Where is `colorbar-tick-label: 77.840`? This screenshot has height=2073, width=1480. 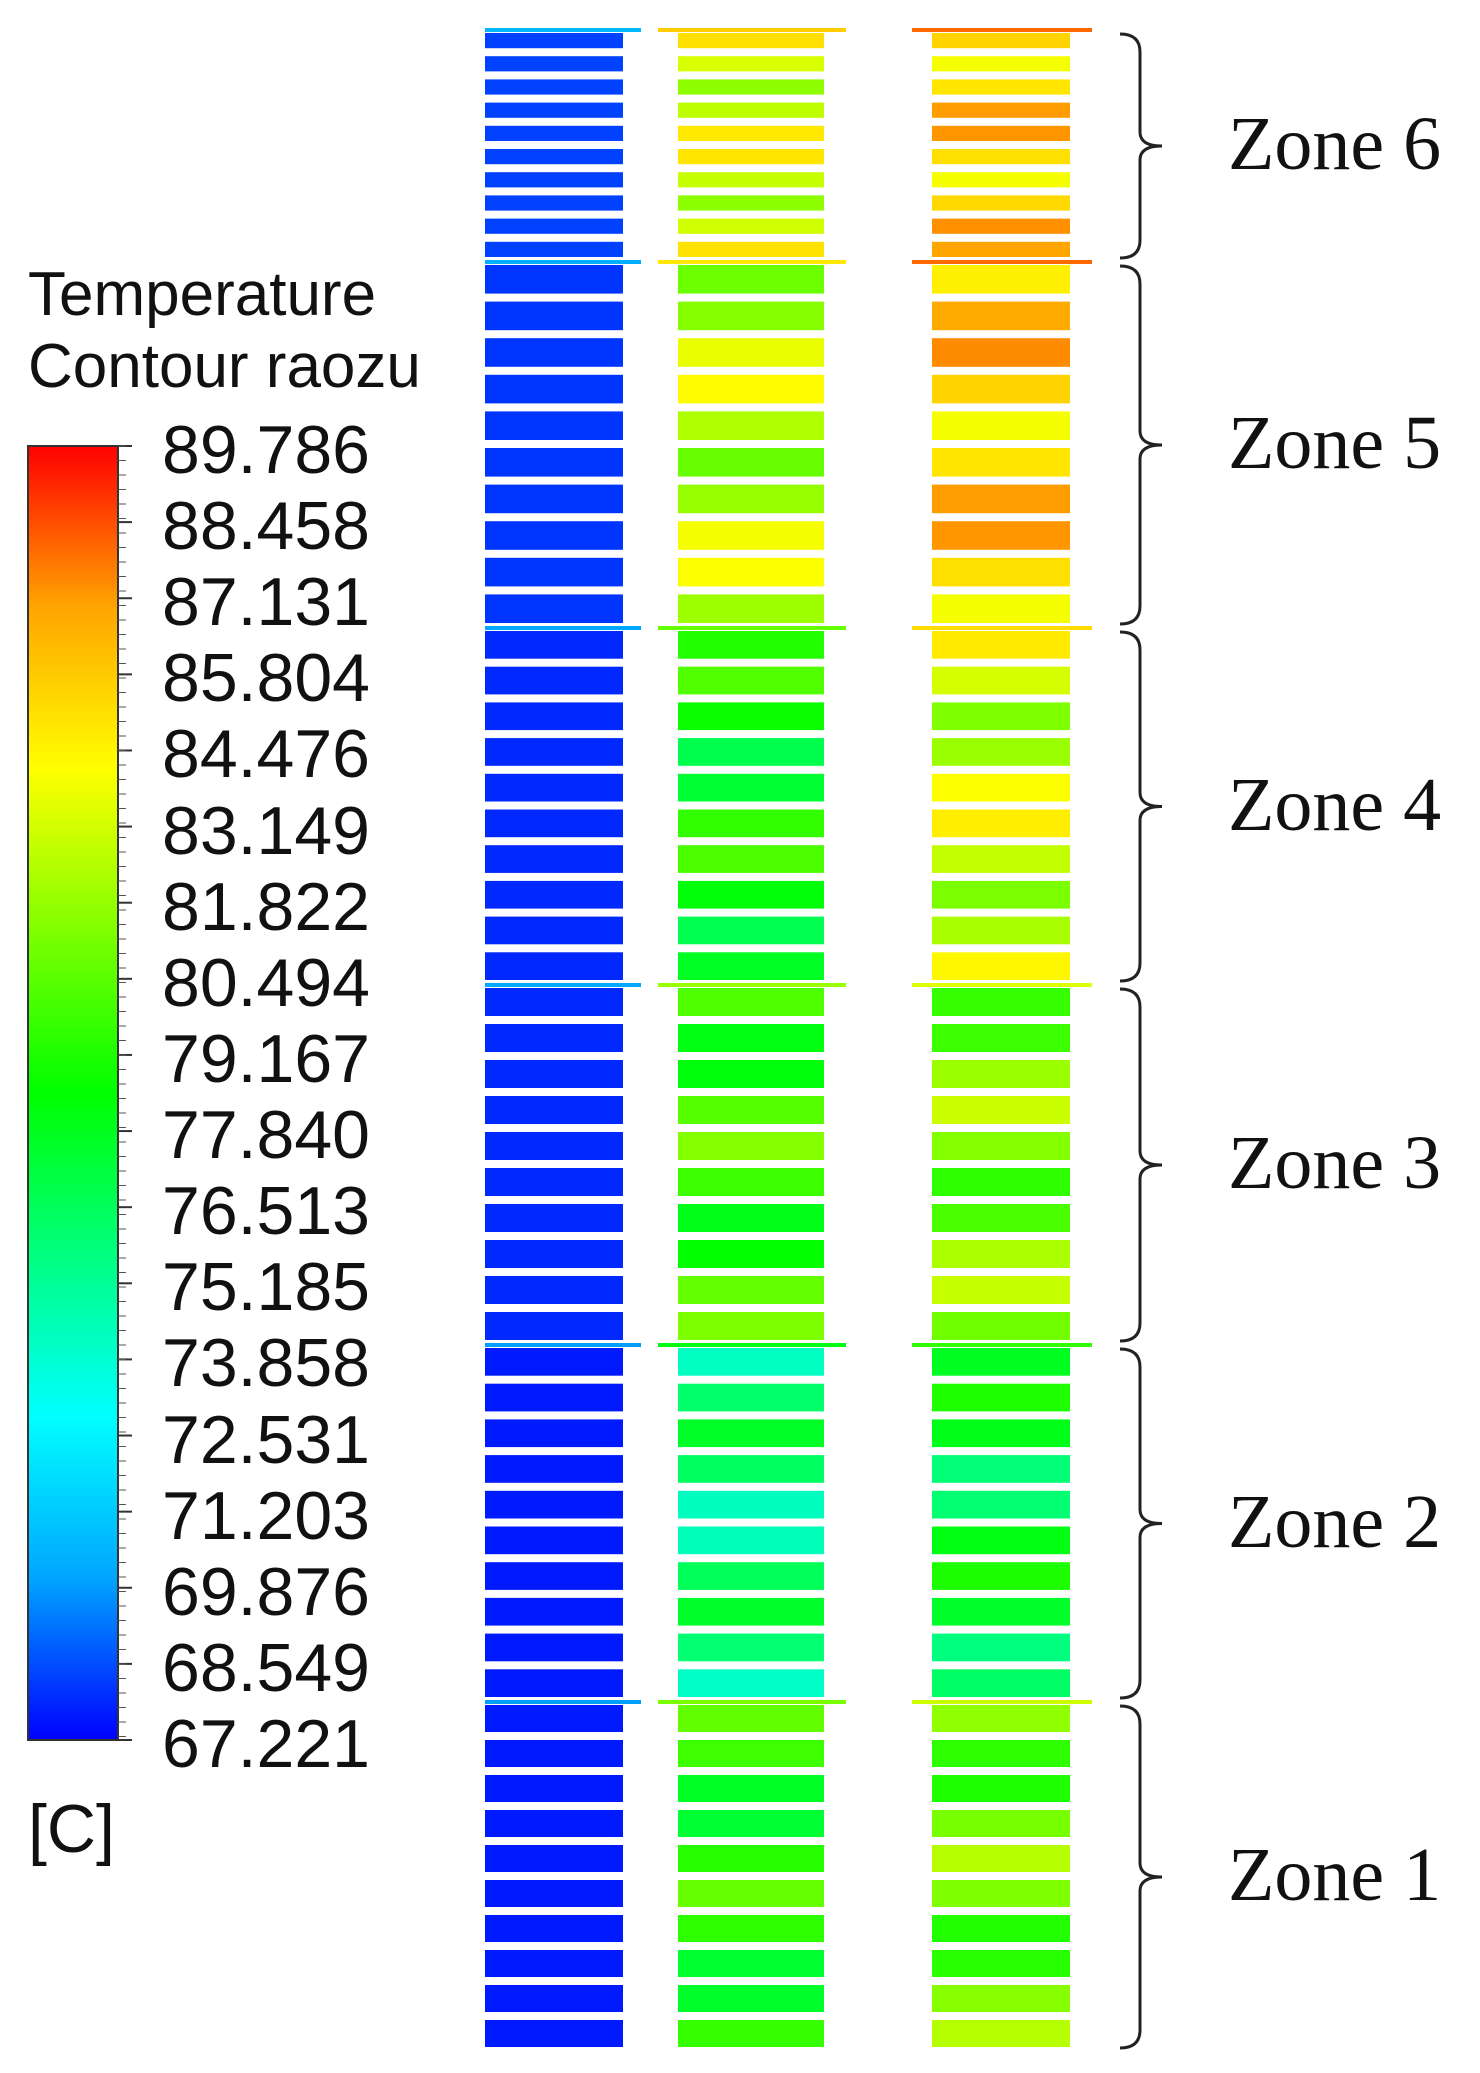 colorbar-tick-label: 77.840 is located at coordinates (266, 1135).